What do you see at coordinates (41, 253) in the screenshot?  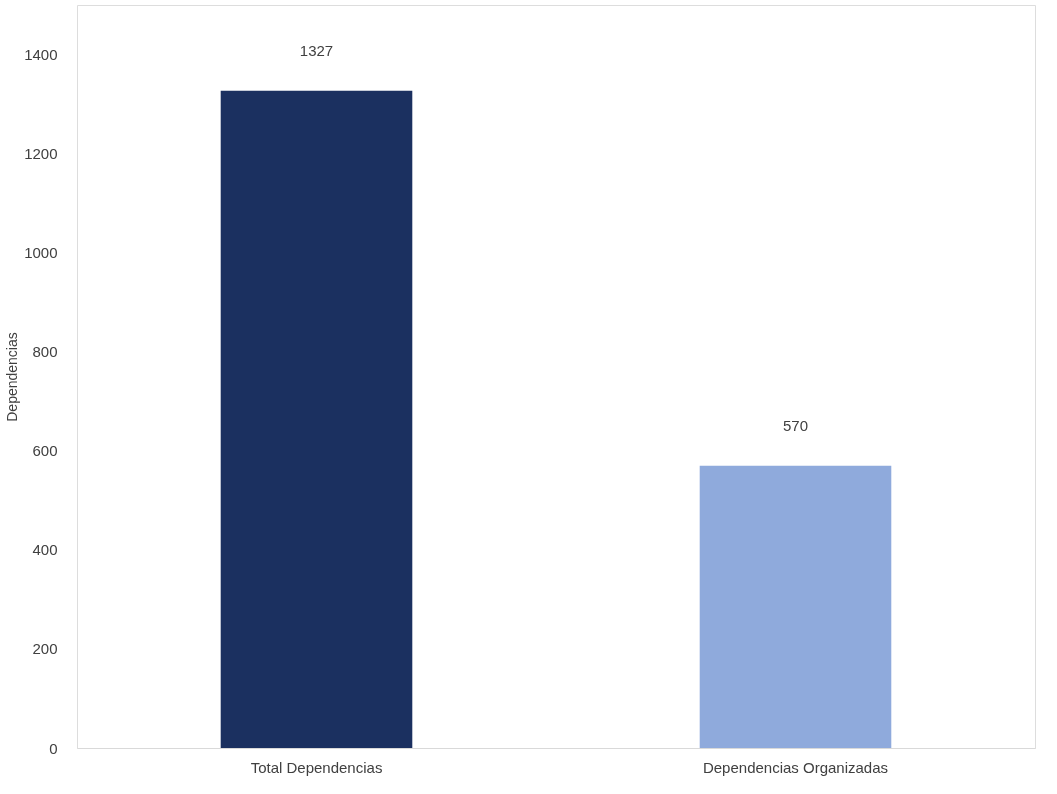 I see `y-tick-label: 1000` at bounding box center [41, 253].